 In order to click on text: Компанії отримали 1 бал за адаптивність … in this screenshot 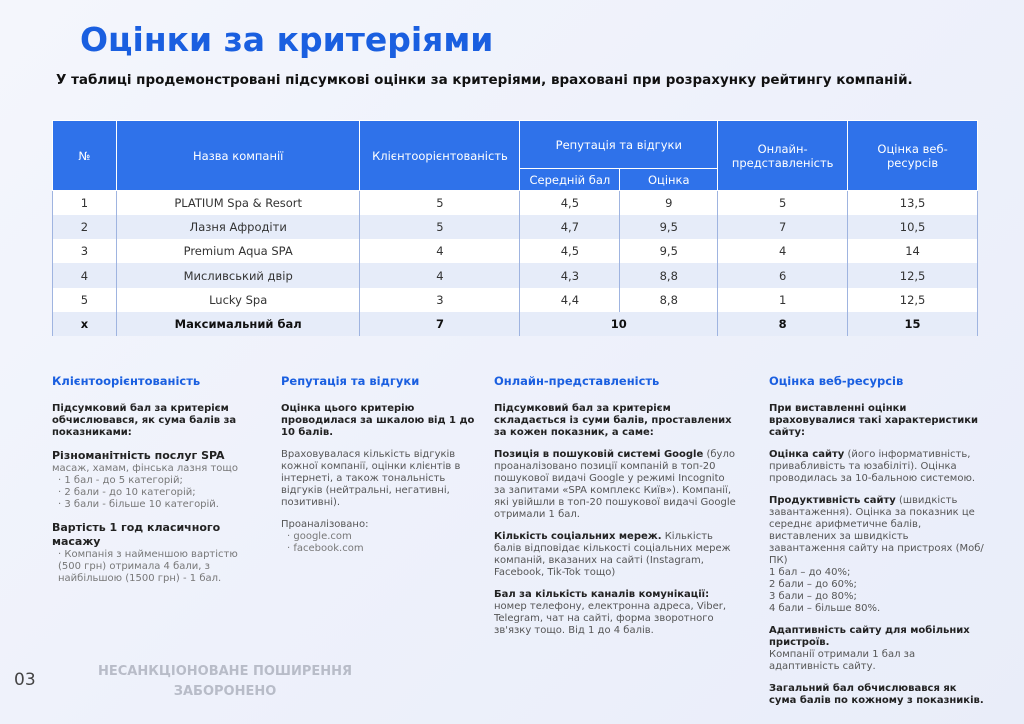, I will do `click(842, 660)`.